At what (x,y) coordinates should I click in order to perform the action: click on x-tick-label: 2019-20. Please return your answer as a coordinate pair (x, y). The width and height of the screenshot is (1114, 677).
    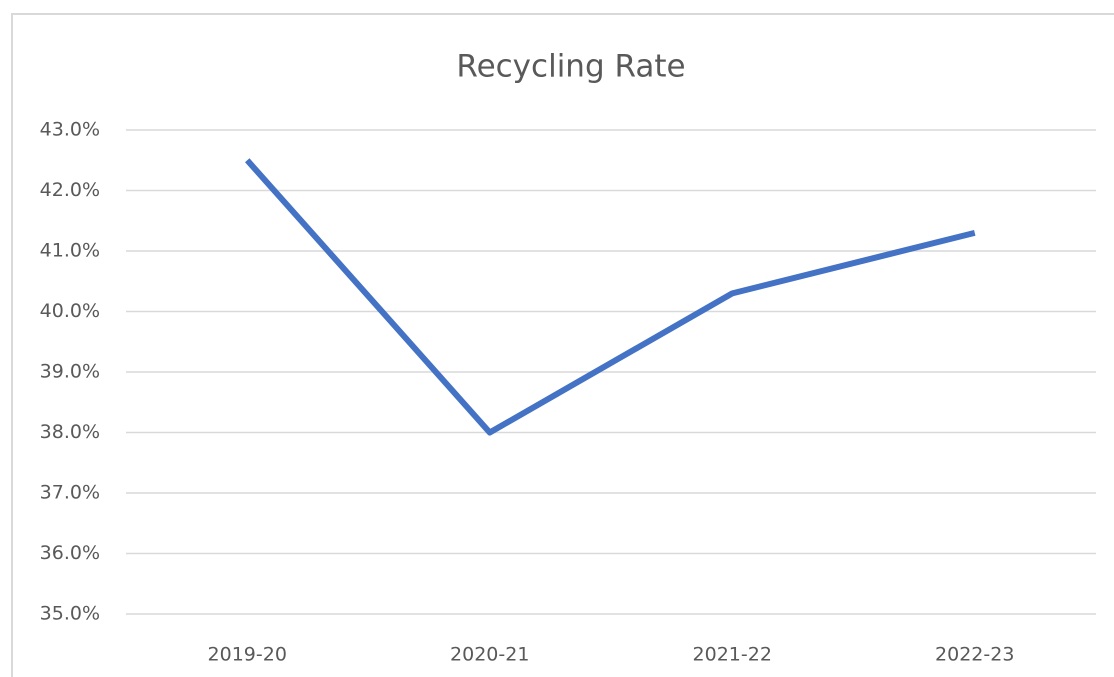
    Looking at the image, I should click on (247, 655).